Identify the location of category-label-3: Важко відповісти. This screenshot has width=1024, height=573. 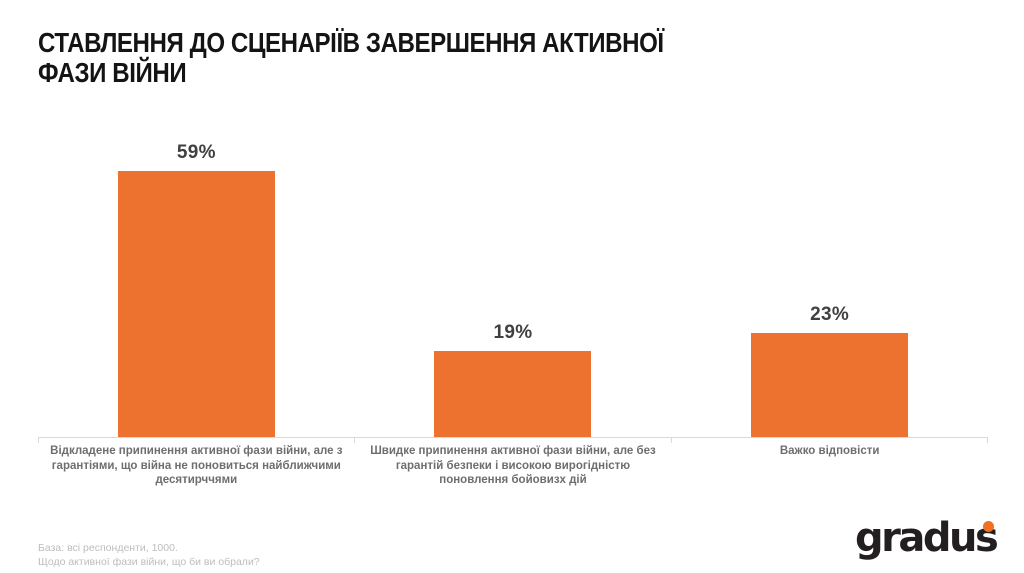
(829, 451).